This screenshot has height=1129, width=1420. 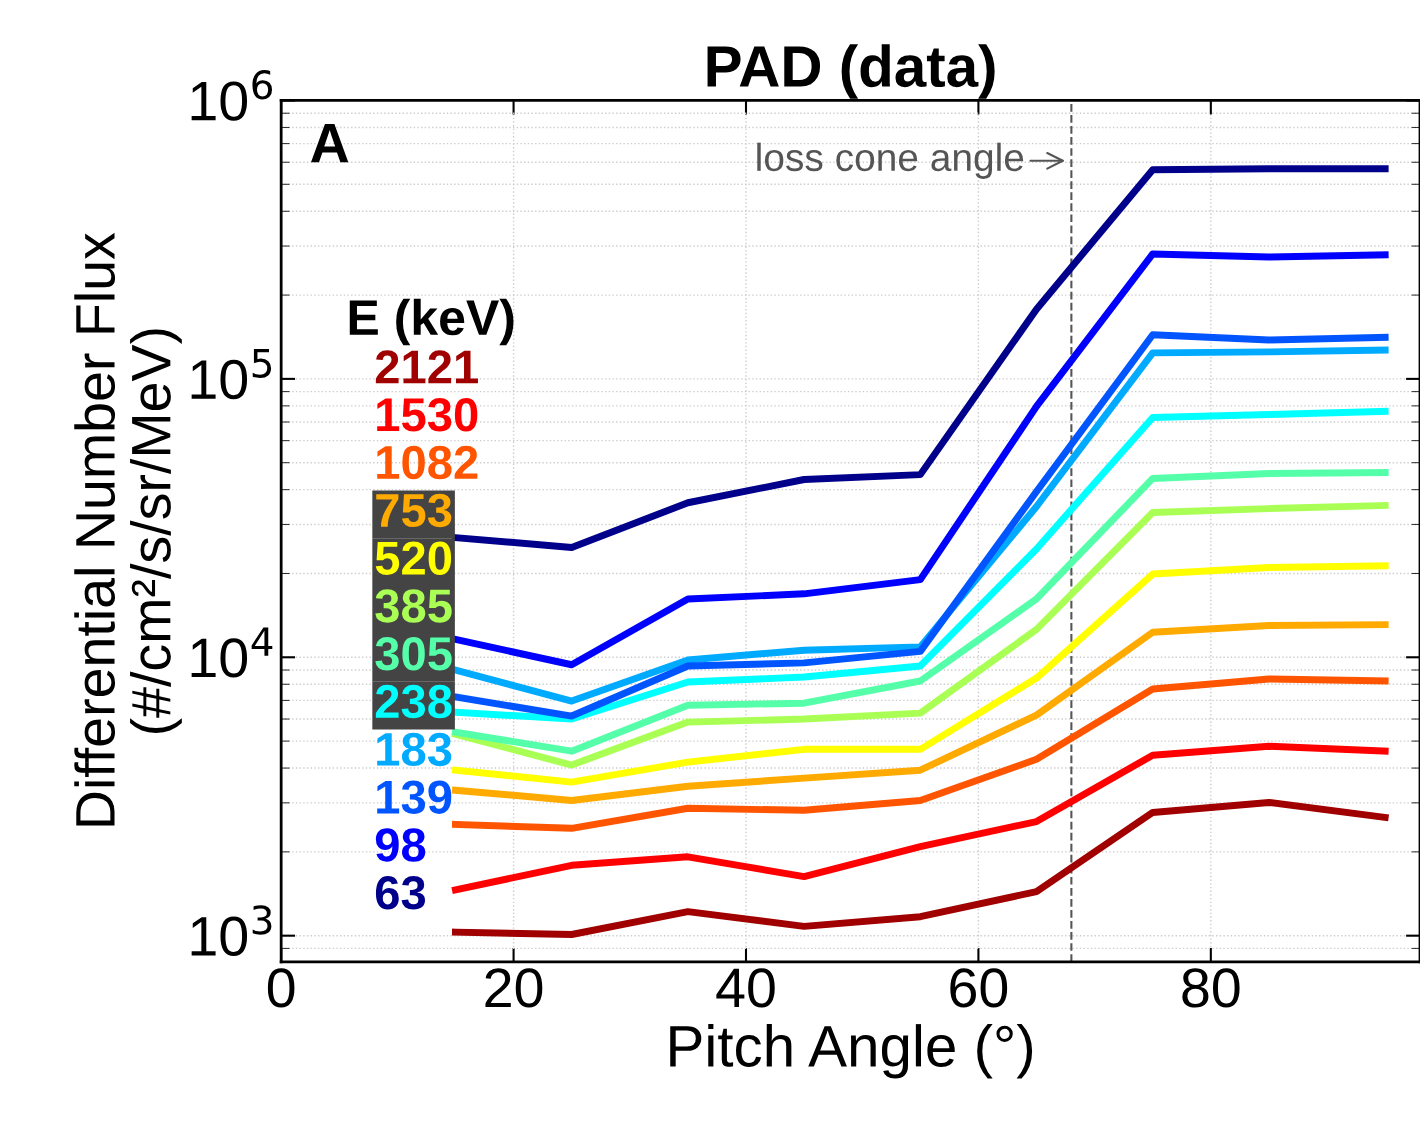 What do you see at coordinates (431, 322) in the screenshot?
I see `legend-title: E (keV)` at bounding box center [431, 322].